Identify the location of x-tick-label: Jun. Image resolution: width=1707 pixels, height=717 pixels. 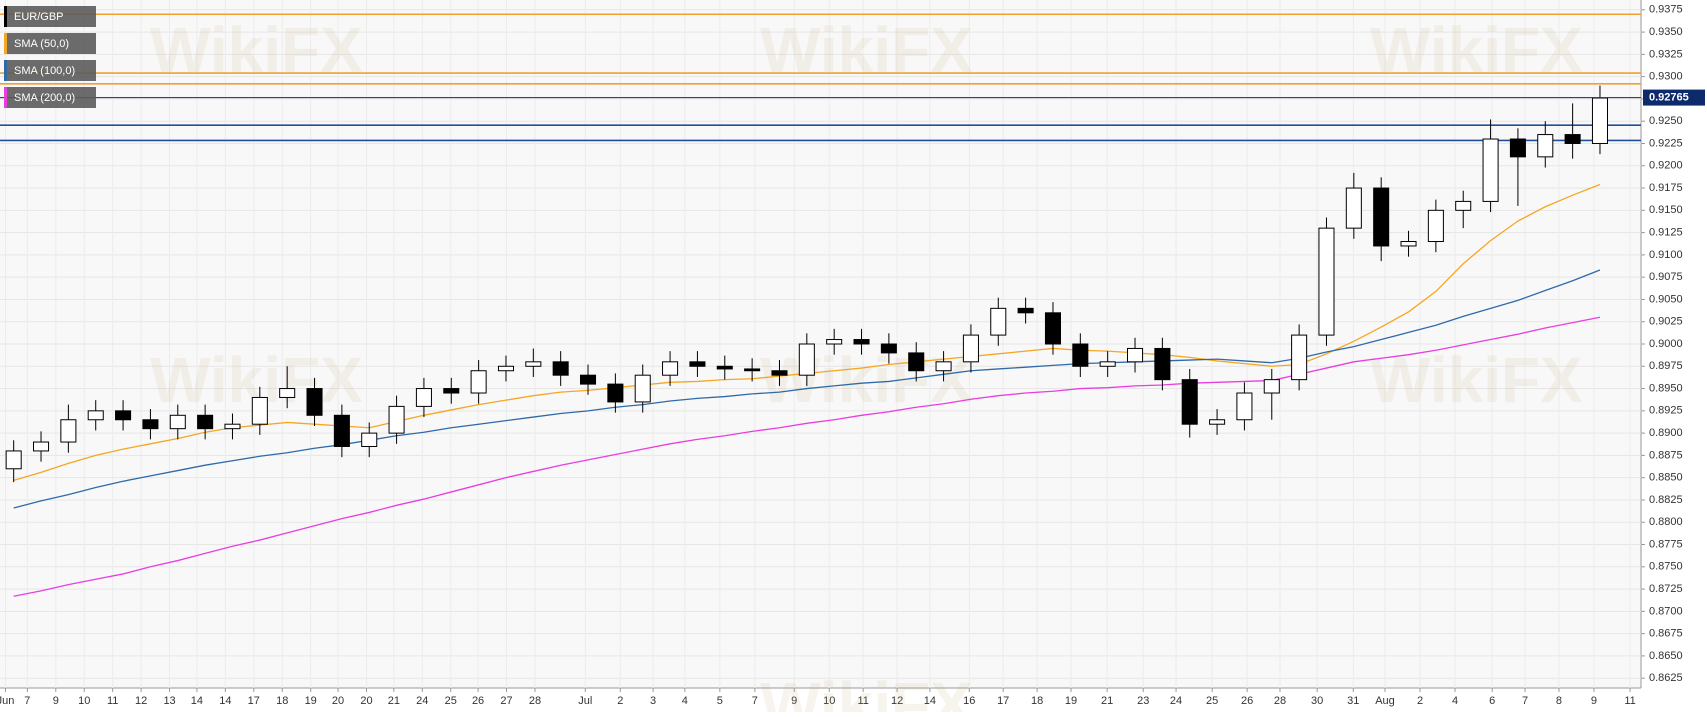
(7, 701).